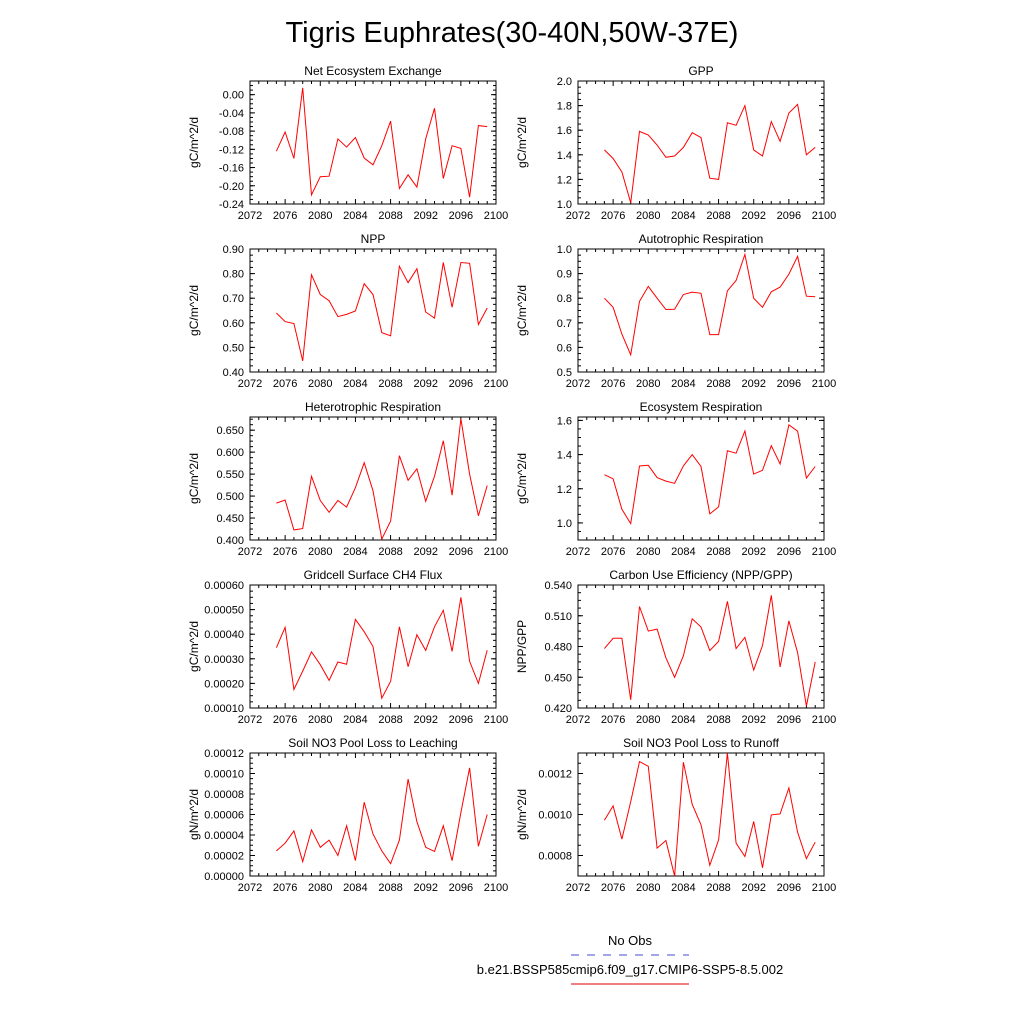 Image resolution: width=1024 pixels, height=1024 pixels. I want to click on panel-title: Net Ecosystem Exchange, so click(373, 71).